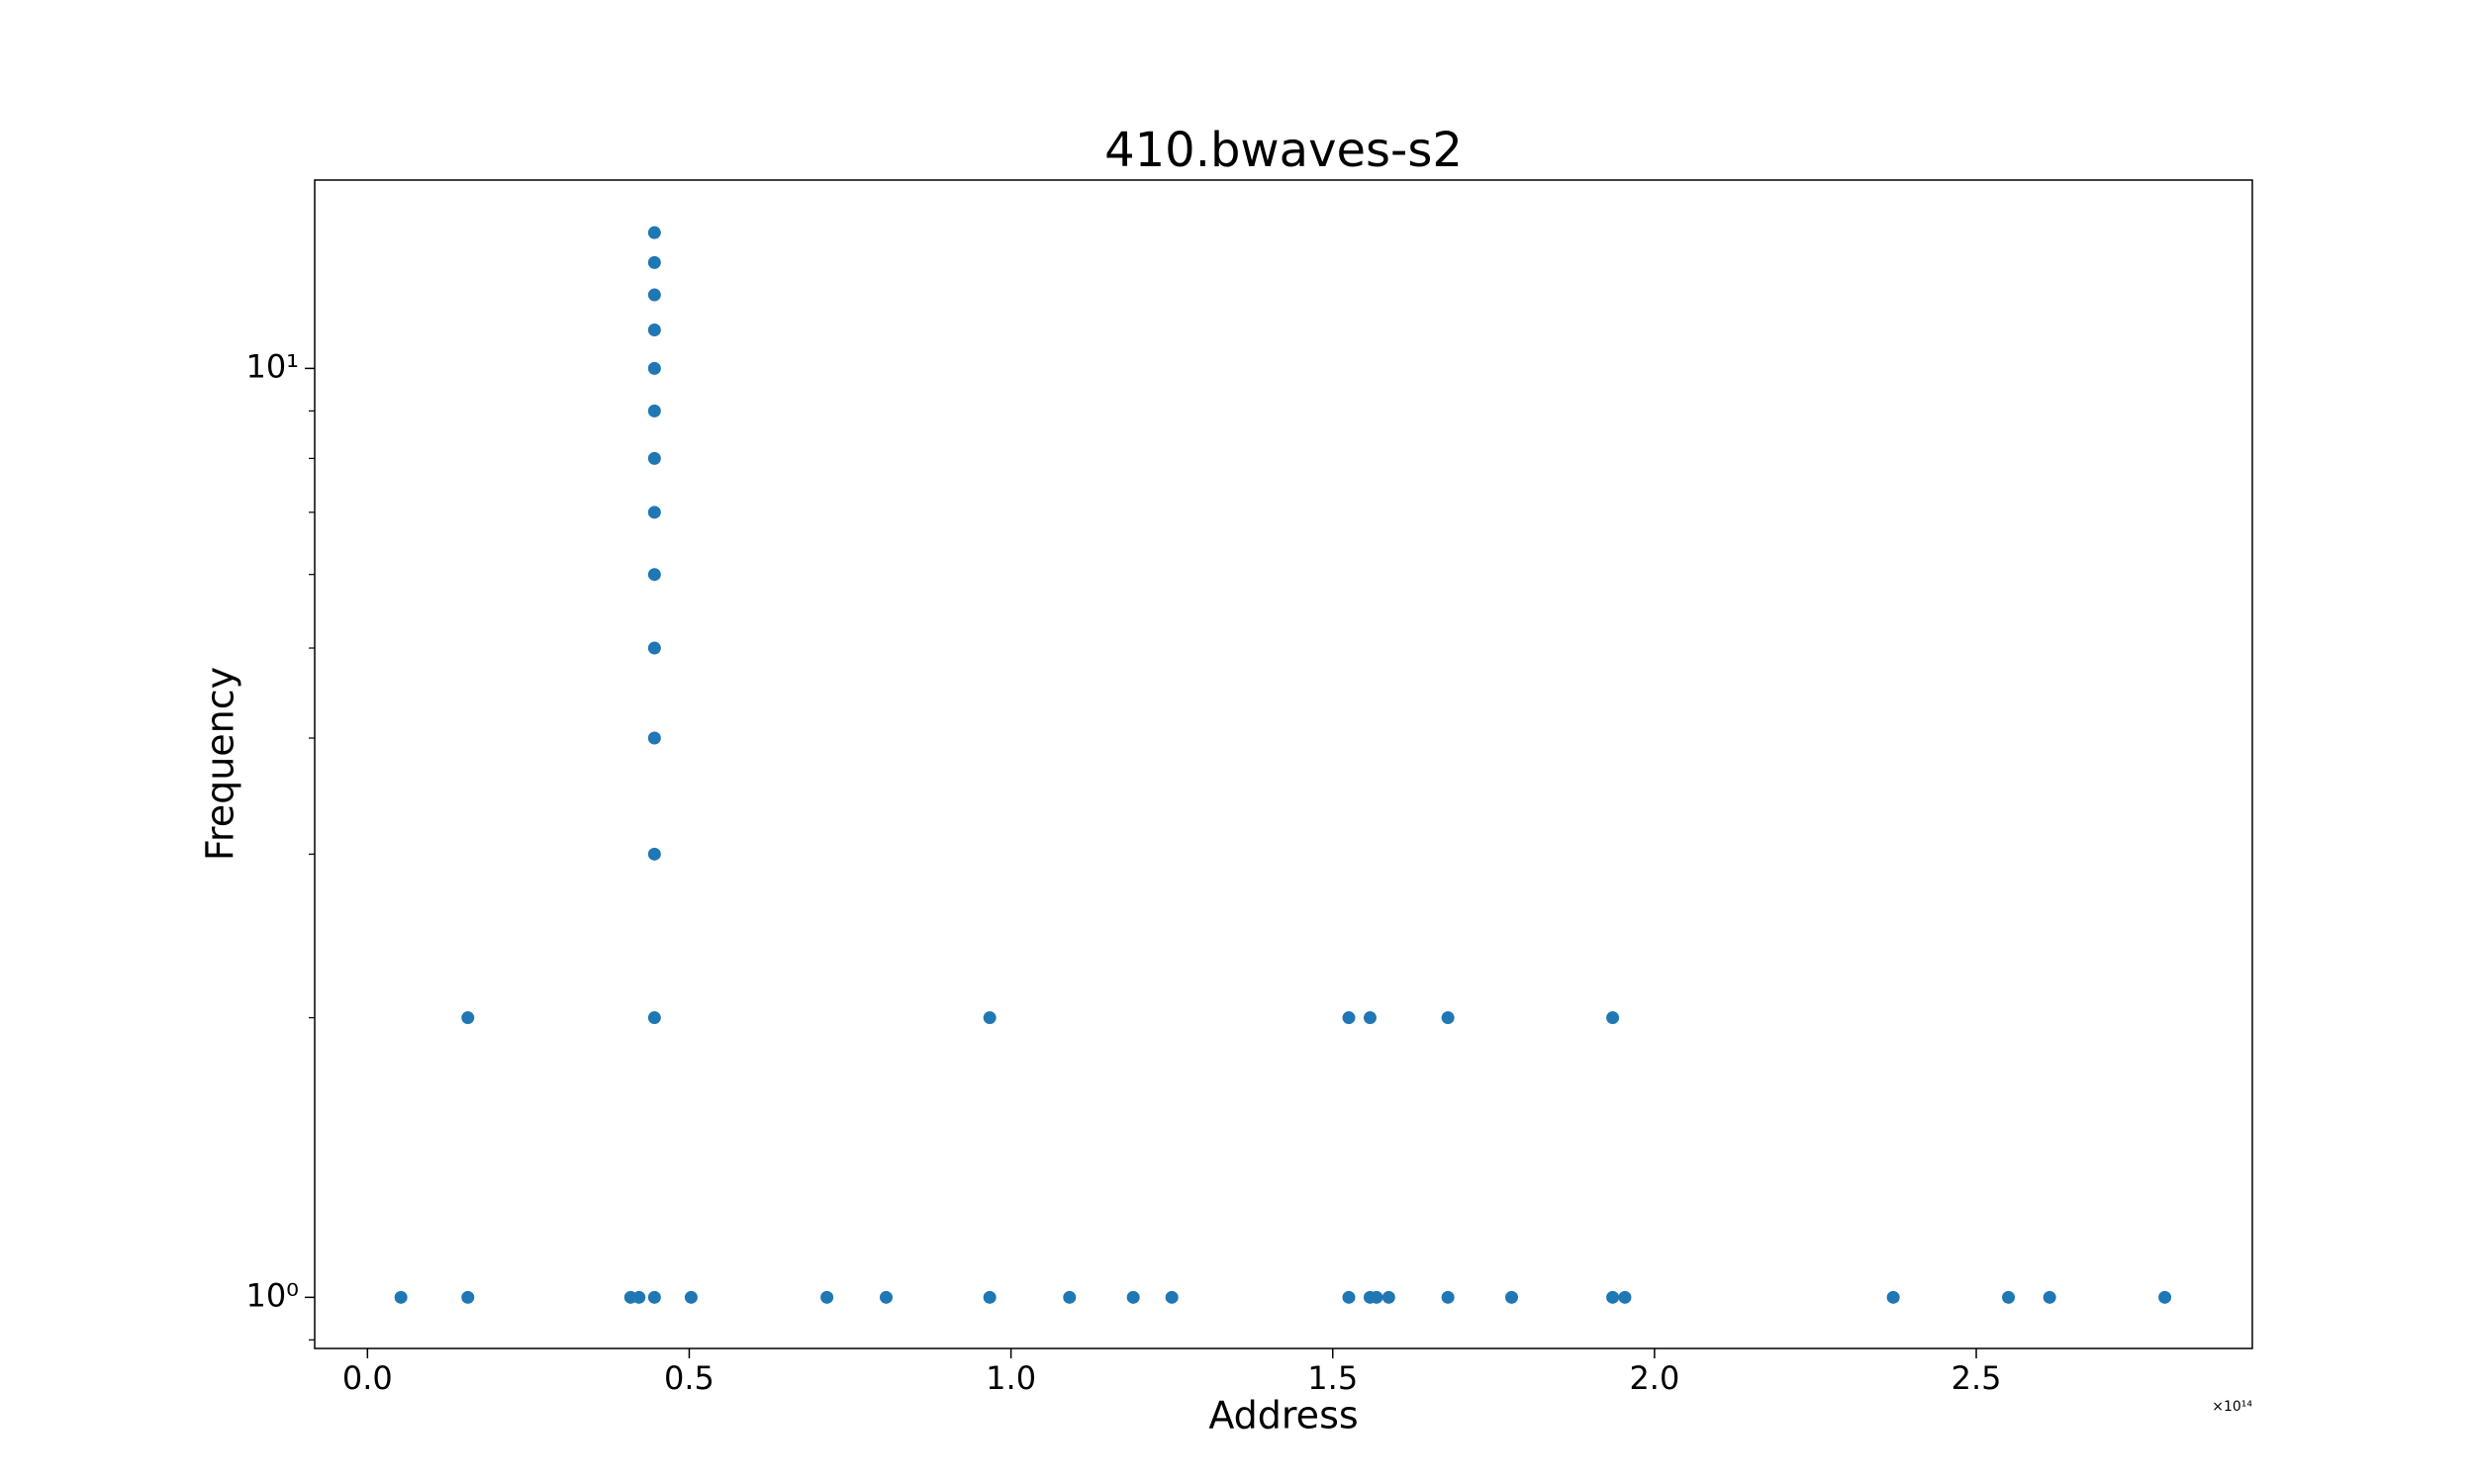 This screenshot has height=1484, width=2474. What do you see at coordinates (368, 1378) in the screenshot?
I see `x-tick-label: 0.0` at bounding box center [368, 1378].